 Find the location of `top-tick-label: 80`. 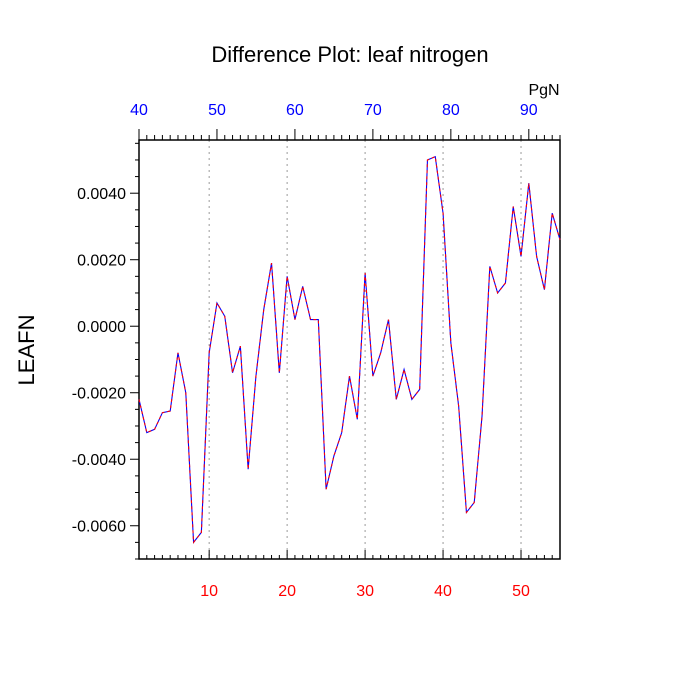

top-tick-label: 80 is located at coordinates (451, 110).